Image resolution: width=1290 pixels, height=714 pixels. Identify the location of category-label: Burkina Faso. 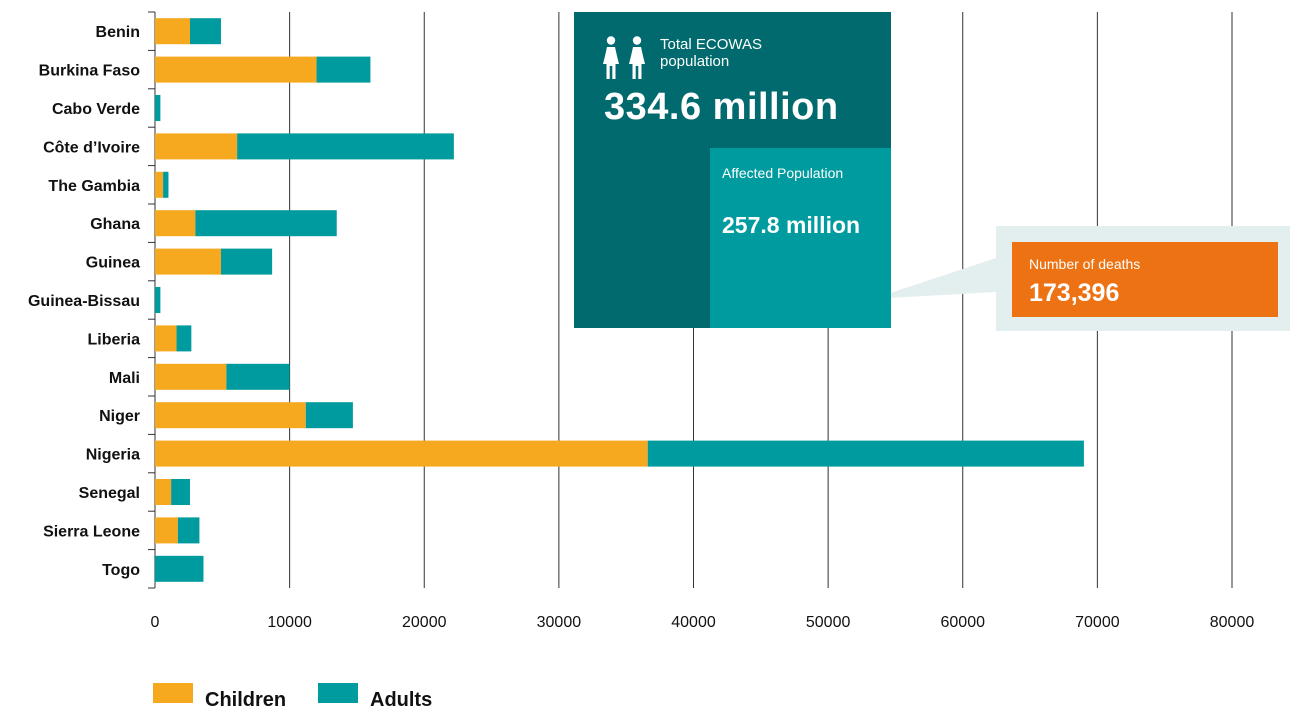
(90, 71).